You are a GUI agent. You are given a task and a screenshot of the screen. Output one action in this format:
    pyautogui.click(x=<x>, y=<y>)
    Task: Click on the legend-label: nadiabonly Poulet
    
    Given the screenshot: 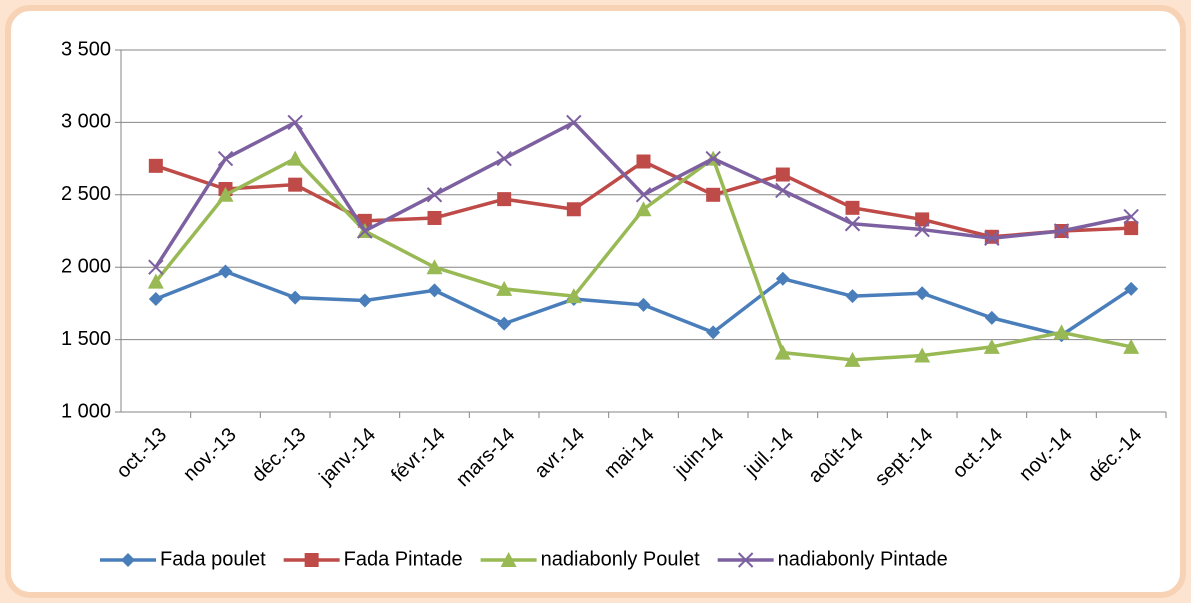 What is the action you would take?
    pyautogui.click(x=620, y=559)
    